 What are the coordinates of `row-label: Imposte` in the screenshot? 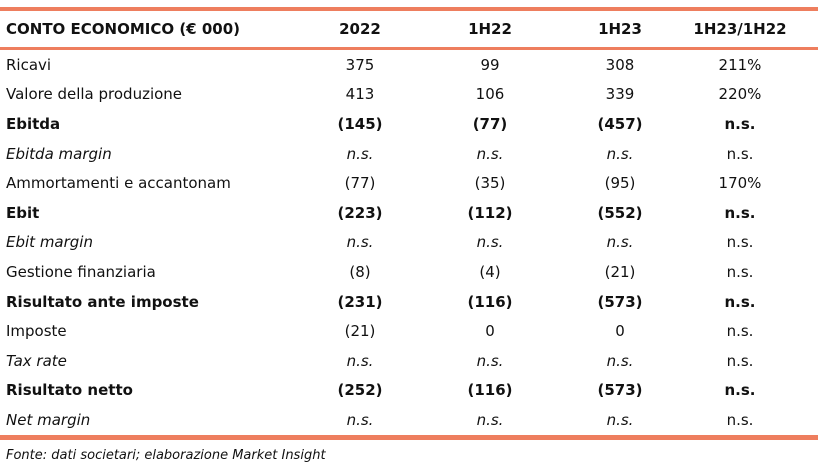 It's located at (36, 331).